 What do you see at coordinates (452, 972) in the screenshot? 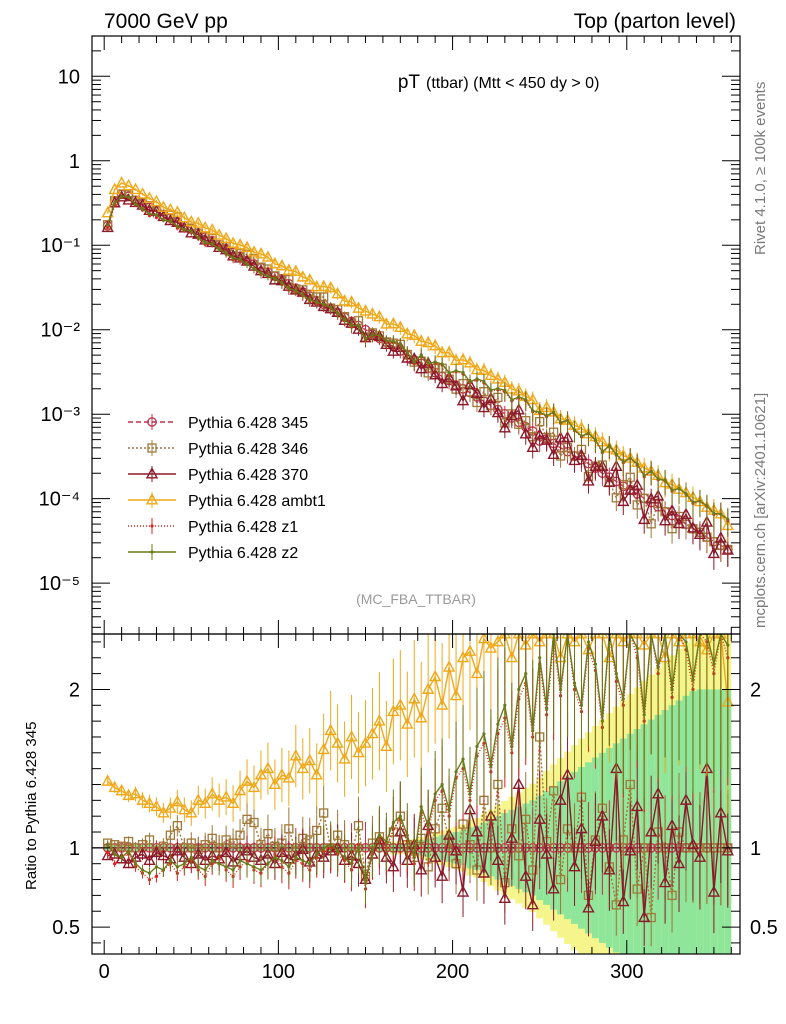
I see `x-tick-label: 200` at bounding box center [452, 972].